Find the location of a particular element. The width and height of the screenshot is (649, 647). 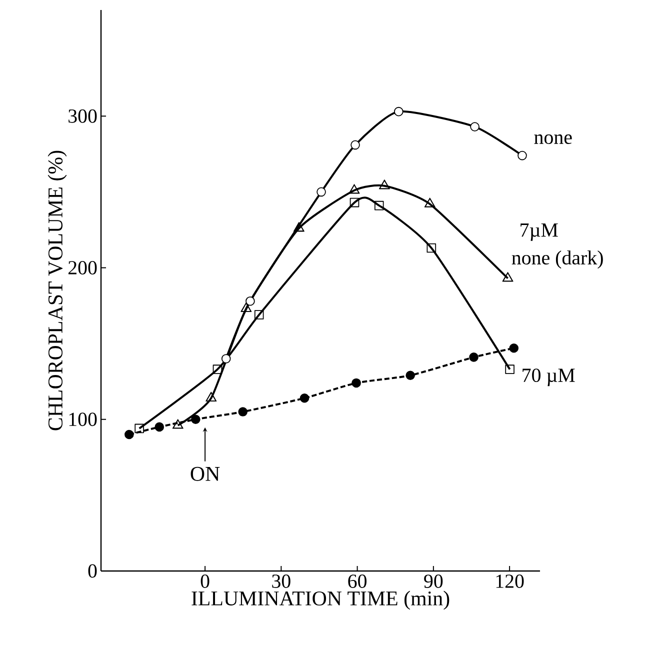

y-tick-label: 200 is located at coordinates (82, 267).